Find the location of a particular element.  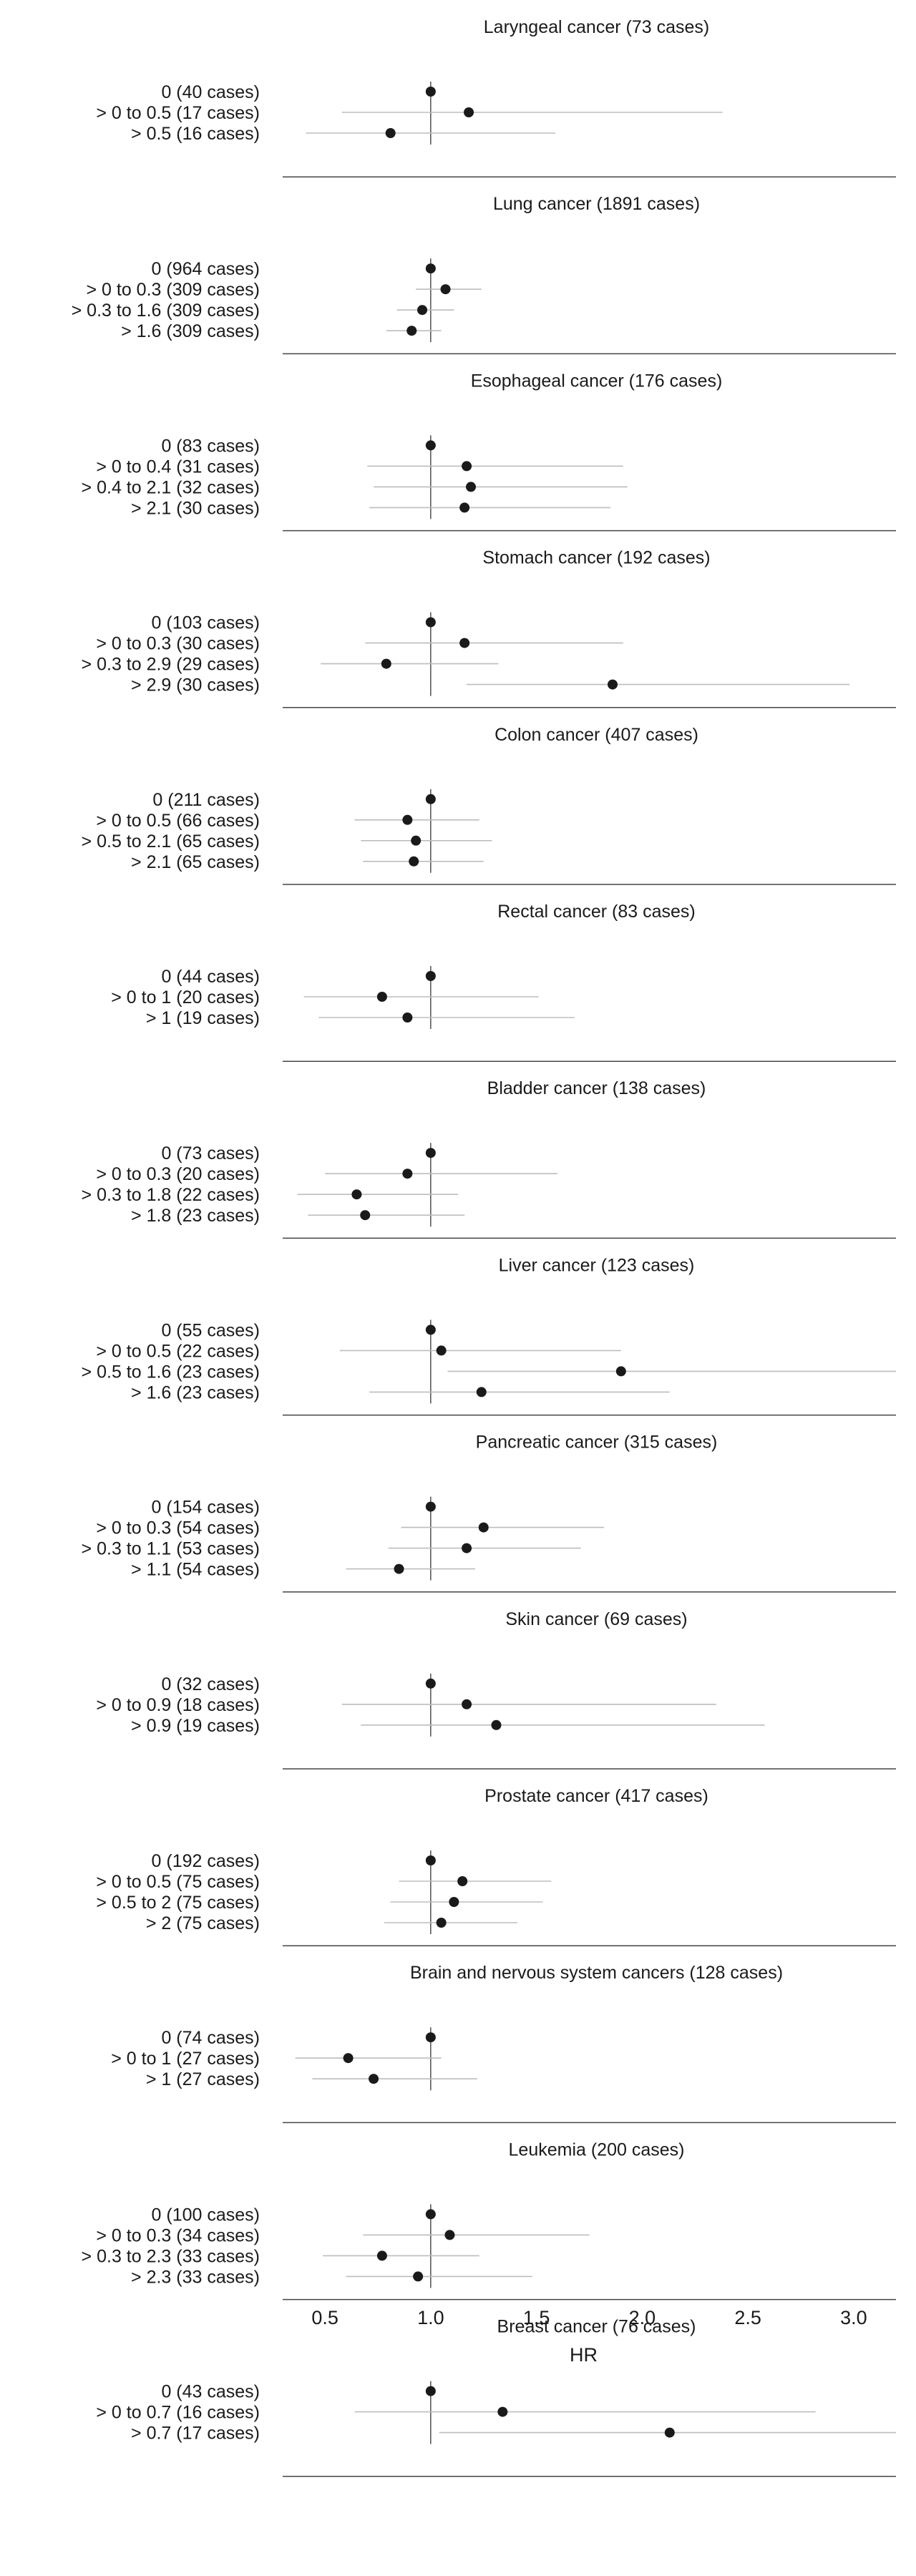

x-tick-label: 3.0 is located at coordinates (853, 2317).